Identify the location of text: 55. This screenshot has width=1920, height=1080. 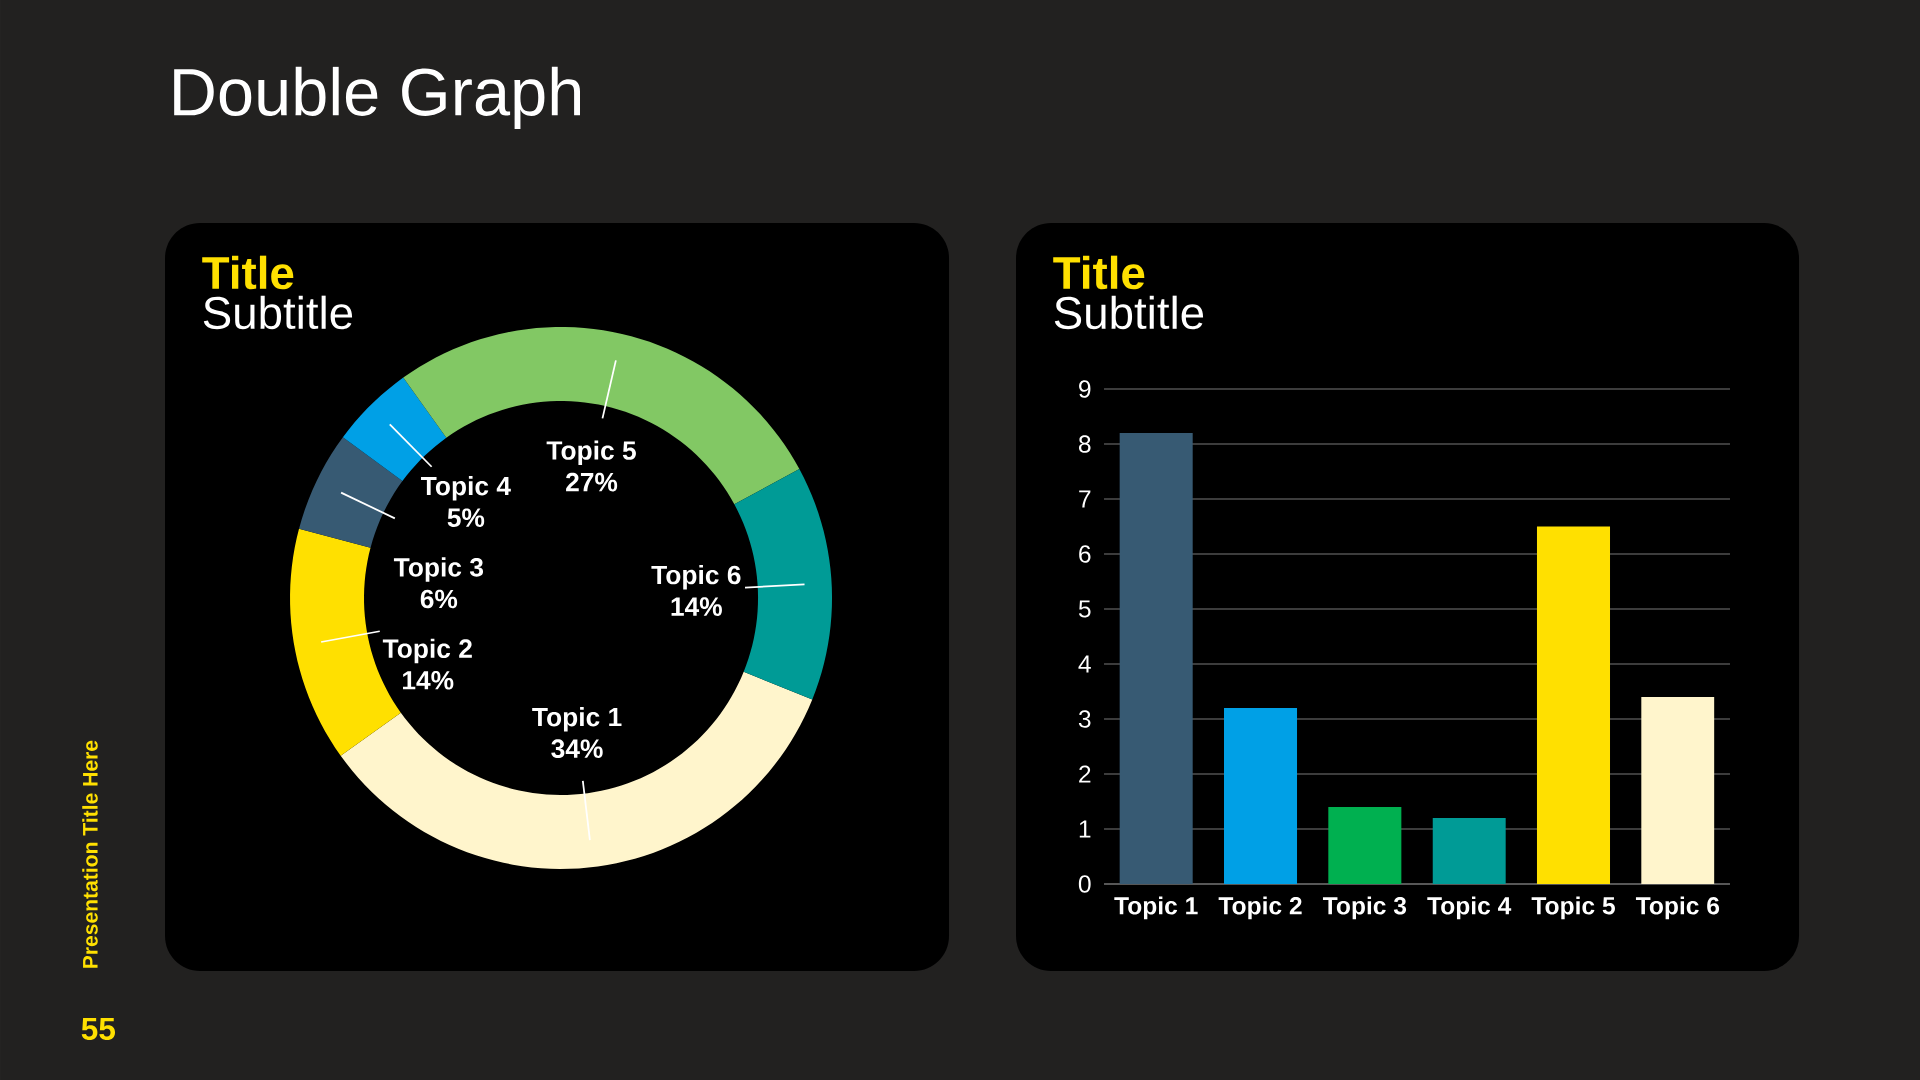
(98, 1029).